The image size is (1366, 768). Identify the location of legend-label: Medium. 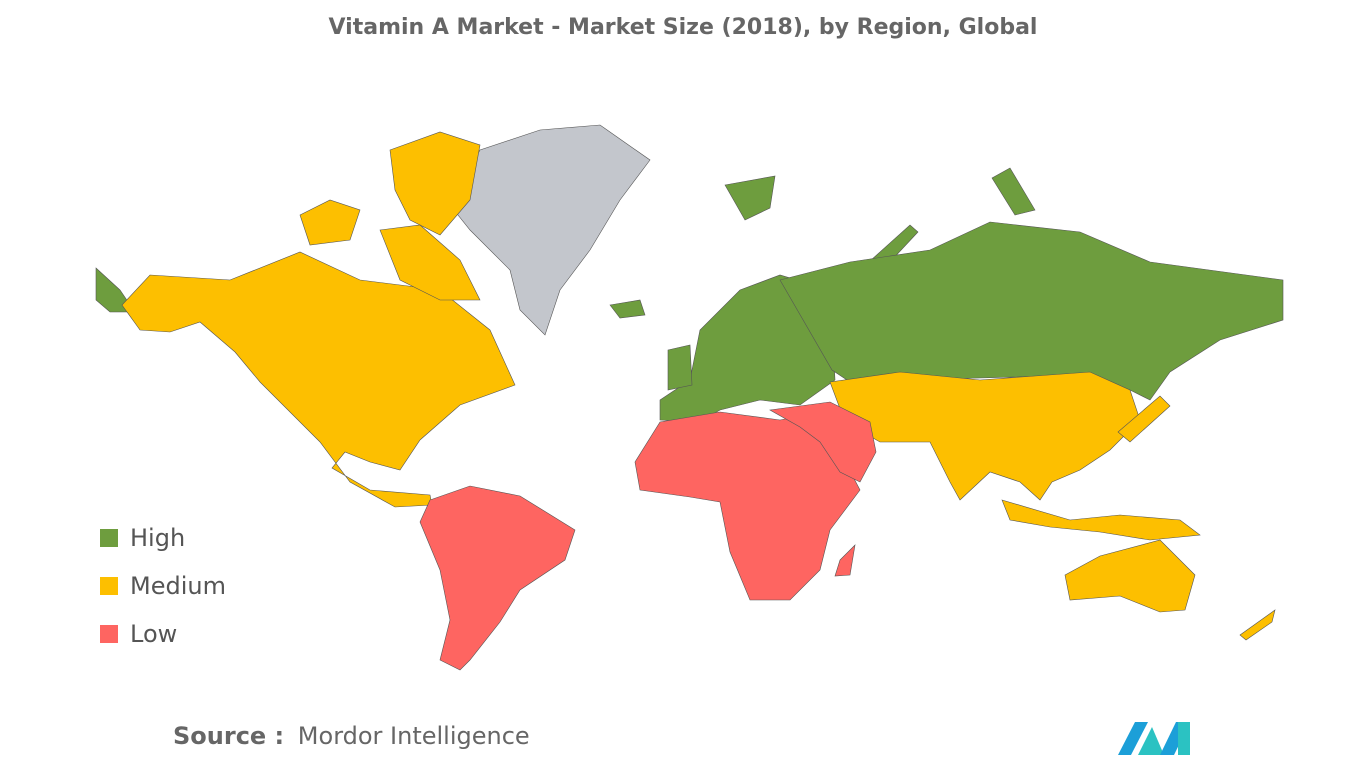
(178, 586).